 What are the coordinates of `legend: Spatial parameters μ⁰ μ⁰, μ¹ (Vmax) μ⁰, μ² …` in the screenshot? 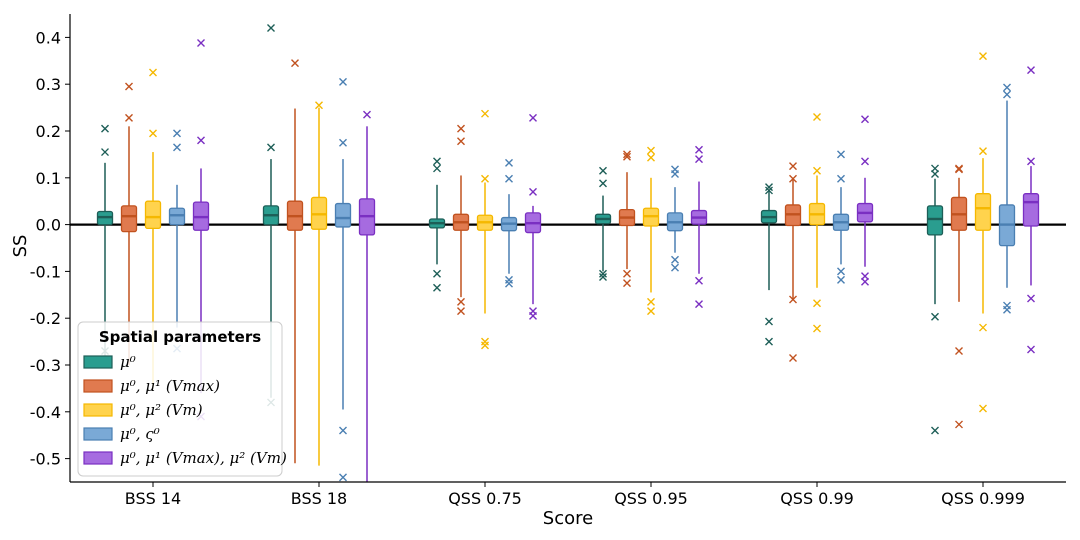 It's located at (182, 399).